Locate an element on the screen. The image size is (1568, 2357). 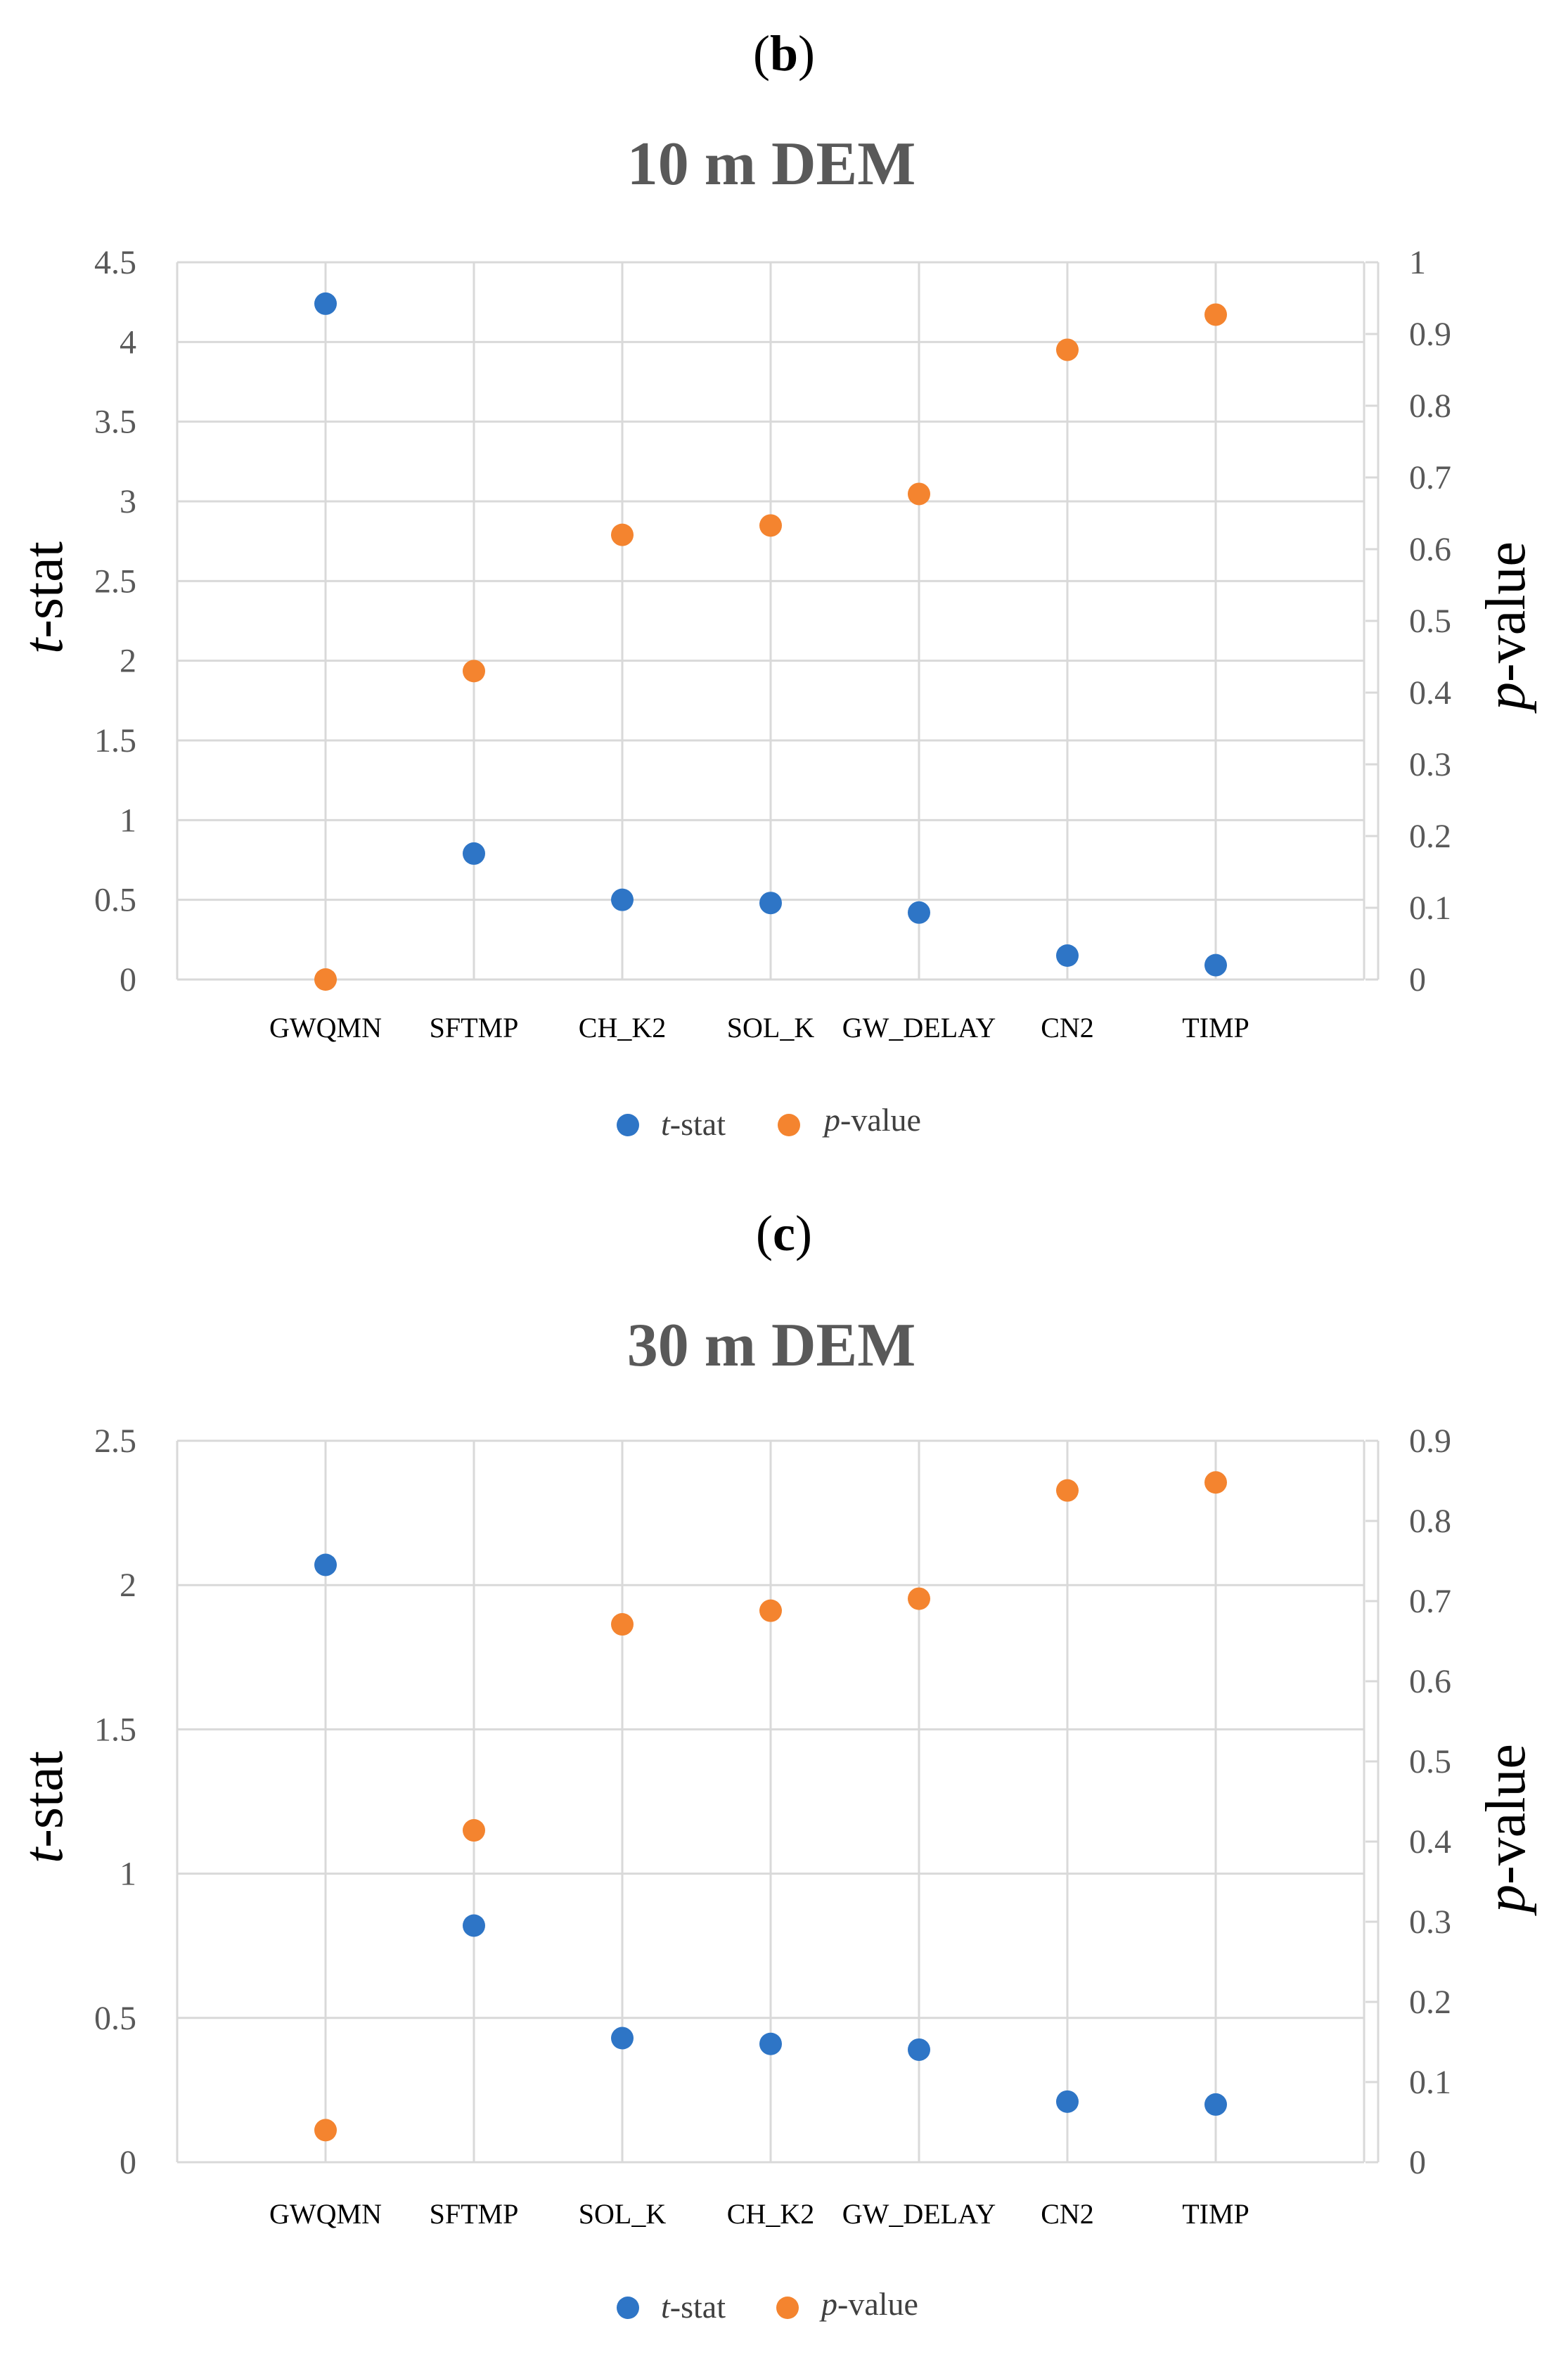
y-tick-left: 3 is located at coordinates (128, 501).